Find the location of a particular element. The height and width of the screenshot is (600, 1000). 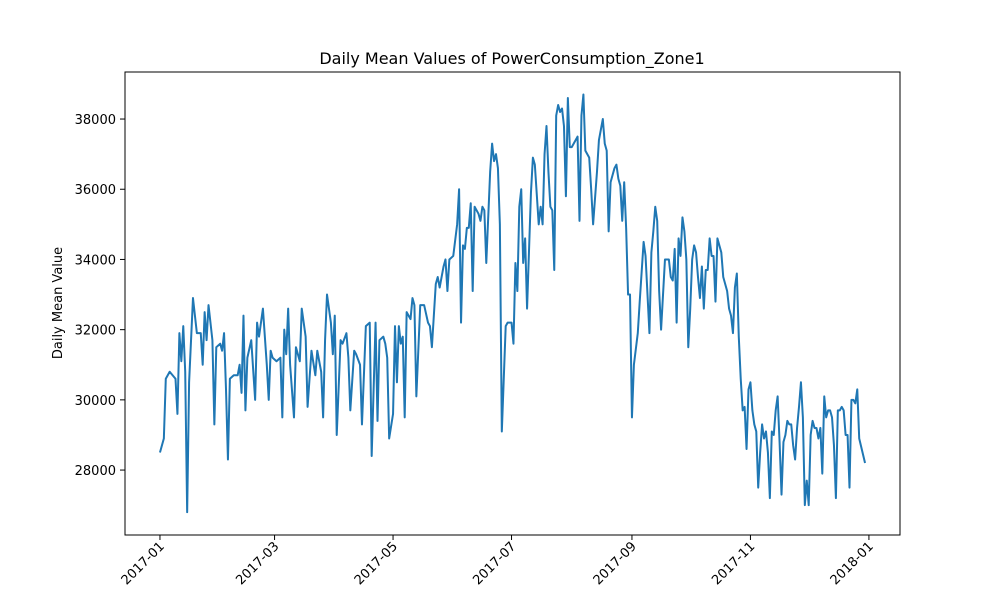

y-tick-label: 30000 is located at coordinates (95, 401).